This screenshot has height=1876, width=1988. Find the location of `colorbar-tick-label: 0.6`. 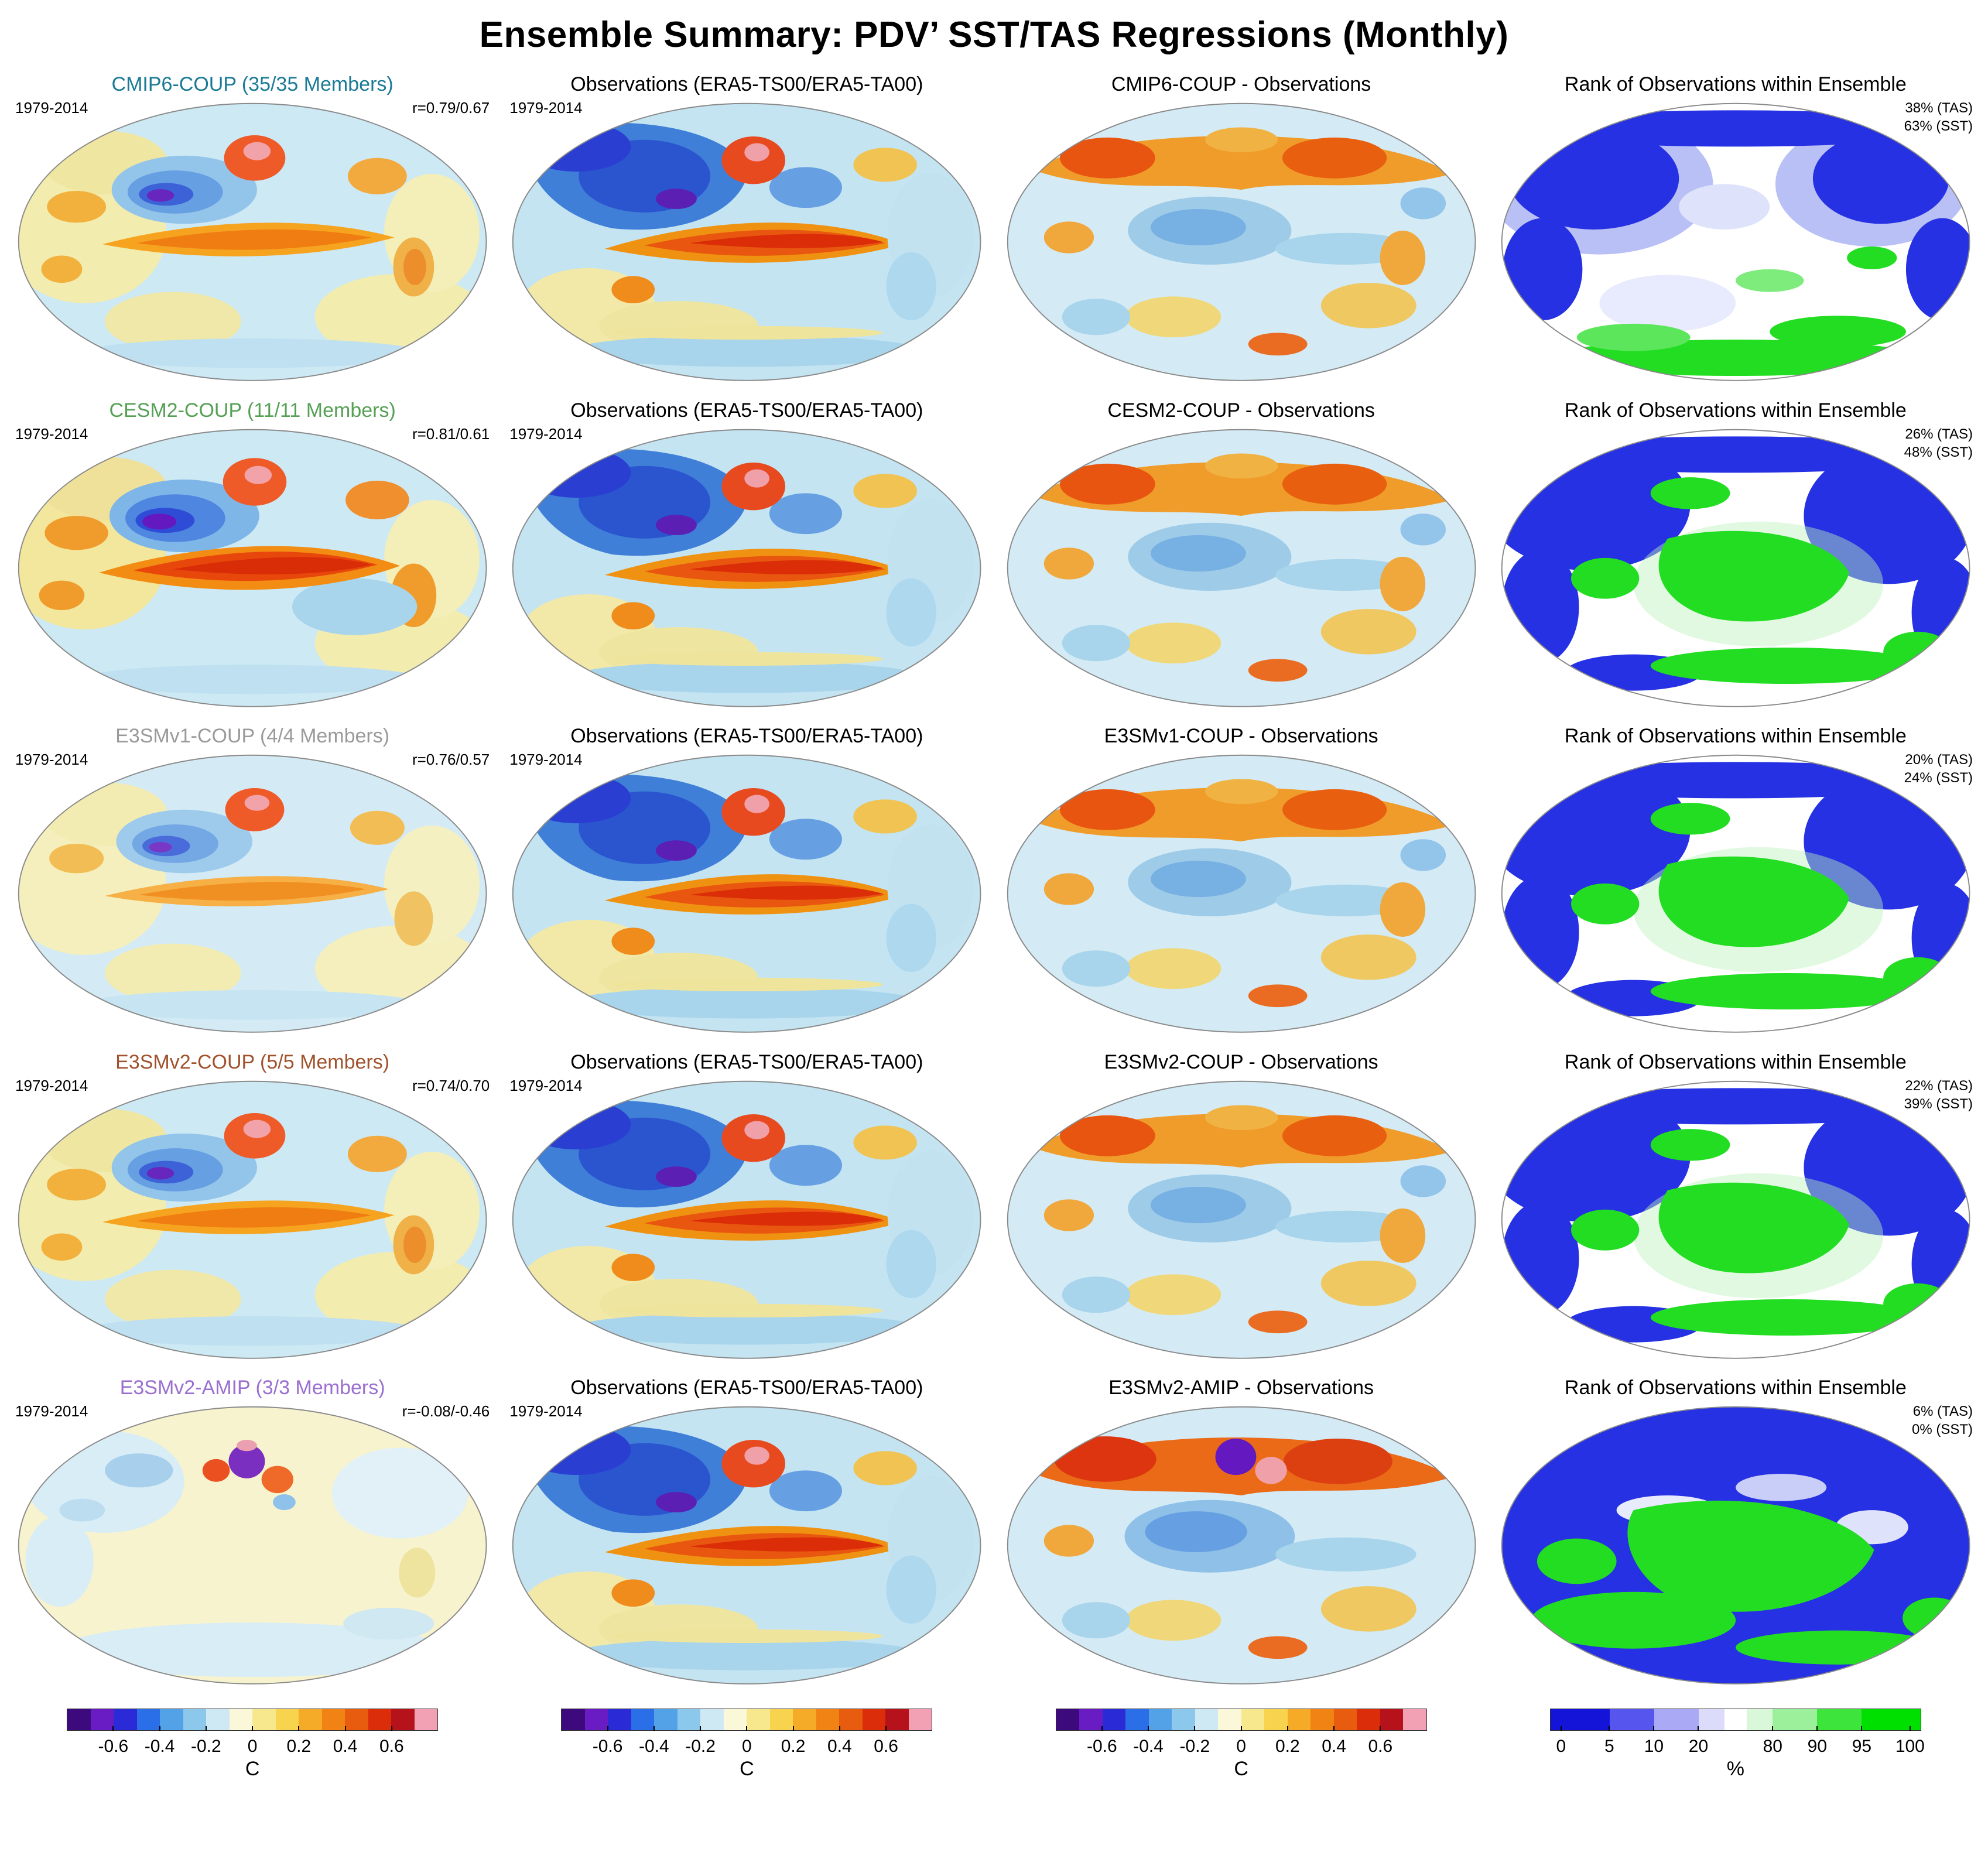

colorbar-tick-label: 0.6 is located at coordinates (1381, 1746).